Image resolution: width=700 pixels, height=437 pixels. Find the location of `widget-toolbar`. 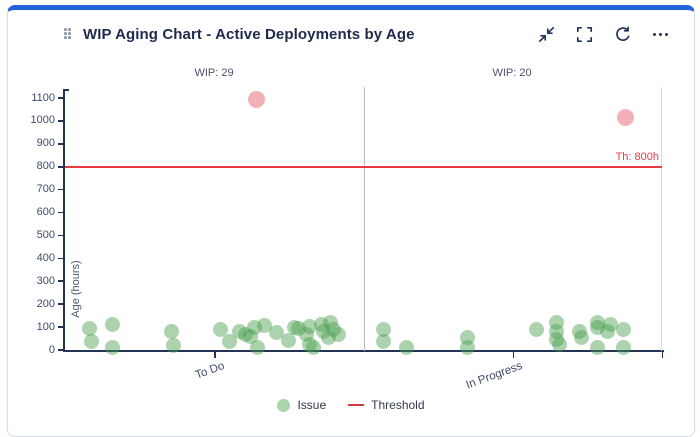

widget-toolbar is located at coordinates (603, 34).